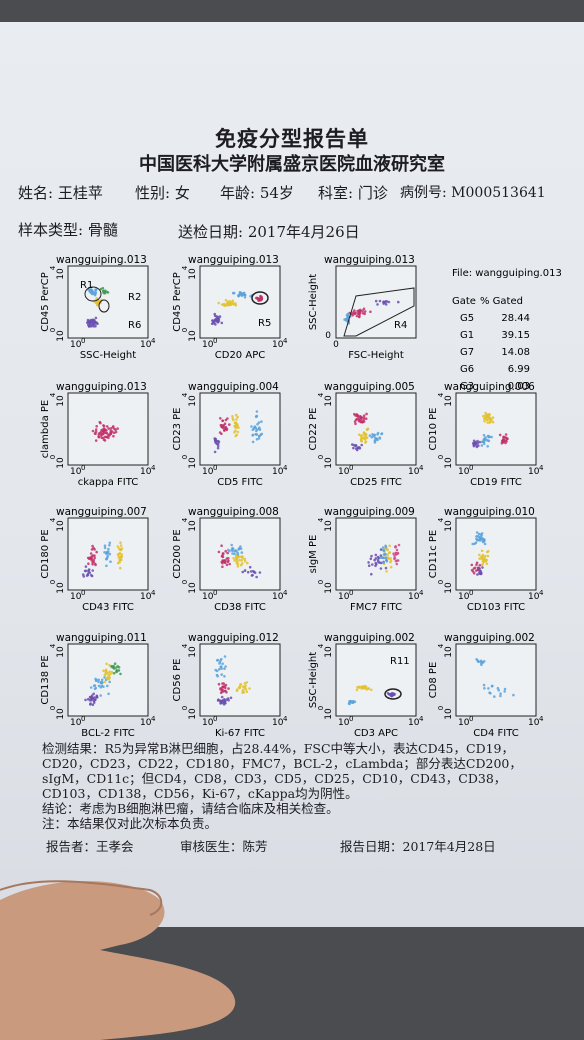 This screenshot has width=584, height=1040. I want to click on y-axis-label: CD10 PE, so click(433, 429).